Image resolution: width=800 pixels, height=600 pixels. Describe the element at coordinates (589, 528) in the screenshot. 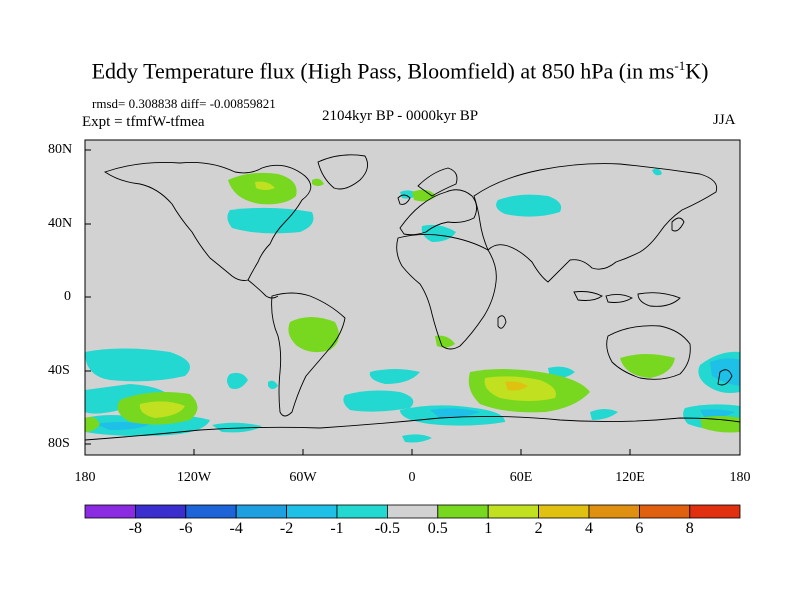

I see `colorbar-label: 4` at that location.